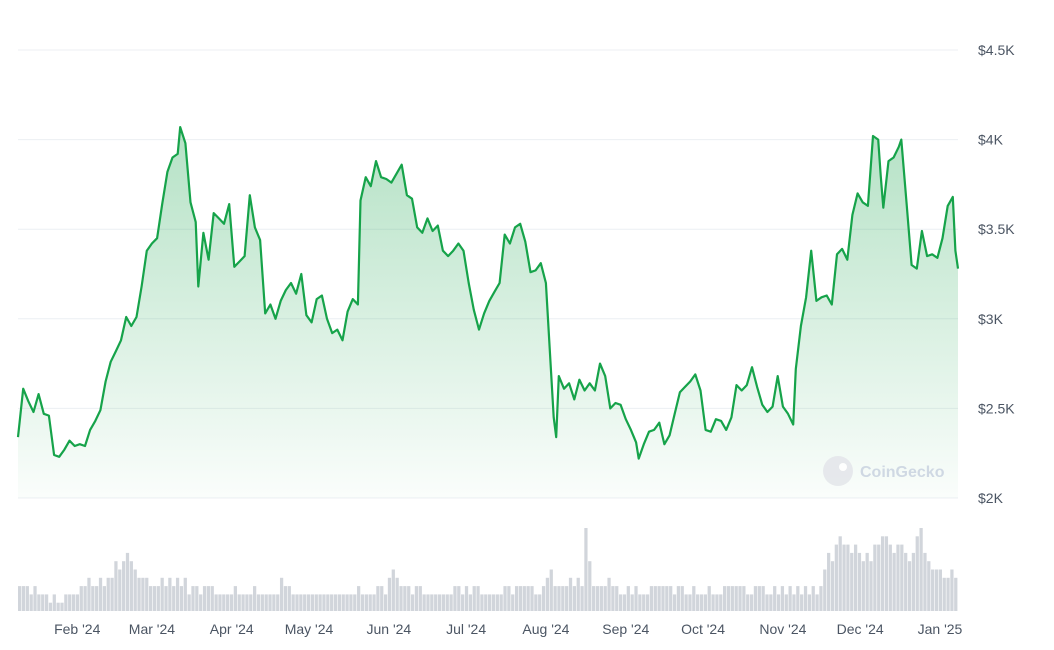 The image size is (1054, 650). Describe the element at coordinates (545, 629) in the screenshot. I see `x-tick-label: Aug '24` at that location.